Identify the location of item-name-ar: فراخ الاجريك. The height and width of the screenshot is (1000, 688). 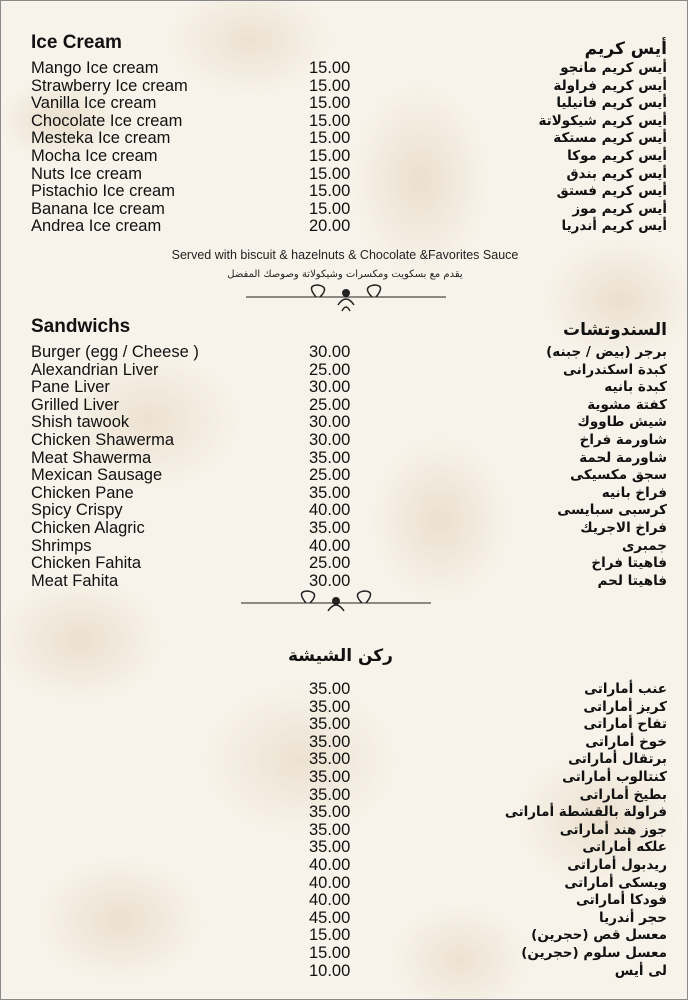
(623, 528).